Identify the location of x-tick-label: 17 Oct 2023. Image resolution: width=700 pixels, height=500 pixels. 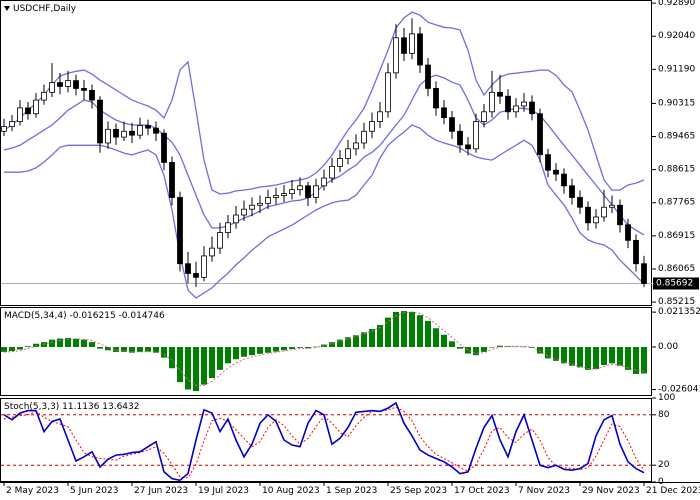
(482, 491).